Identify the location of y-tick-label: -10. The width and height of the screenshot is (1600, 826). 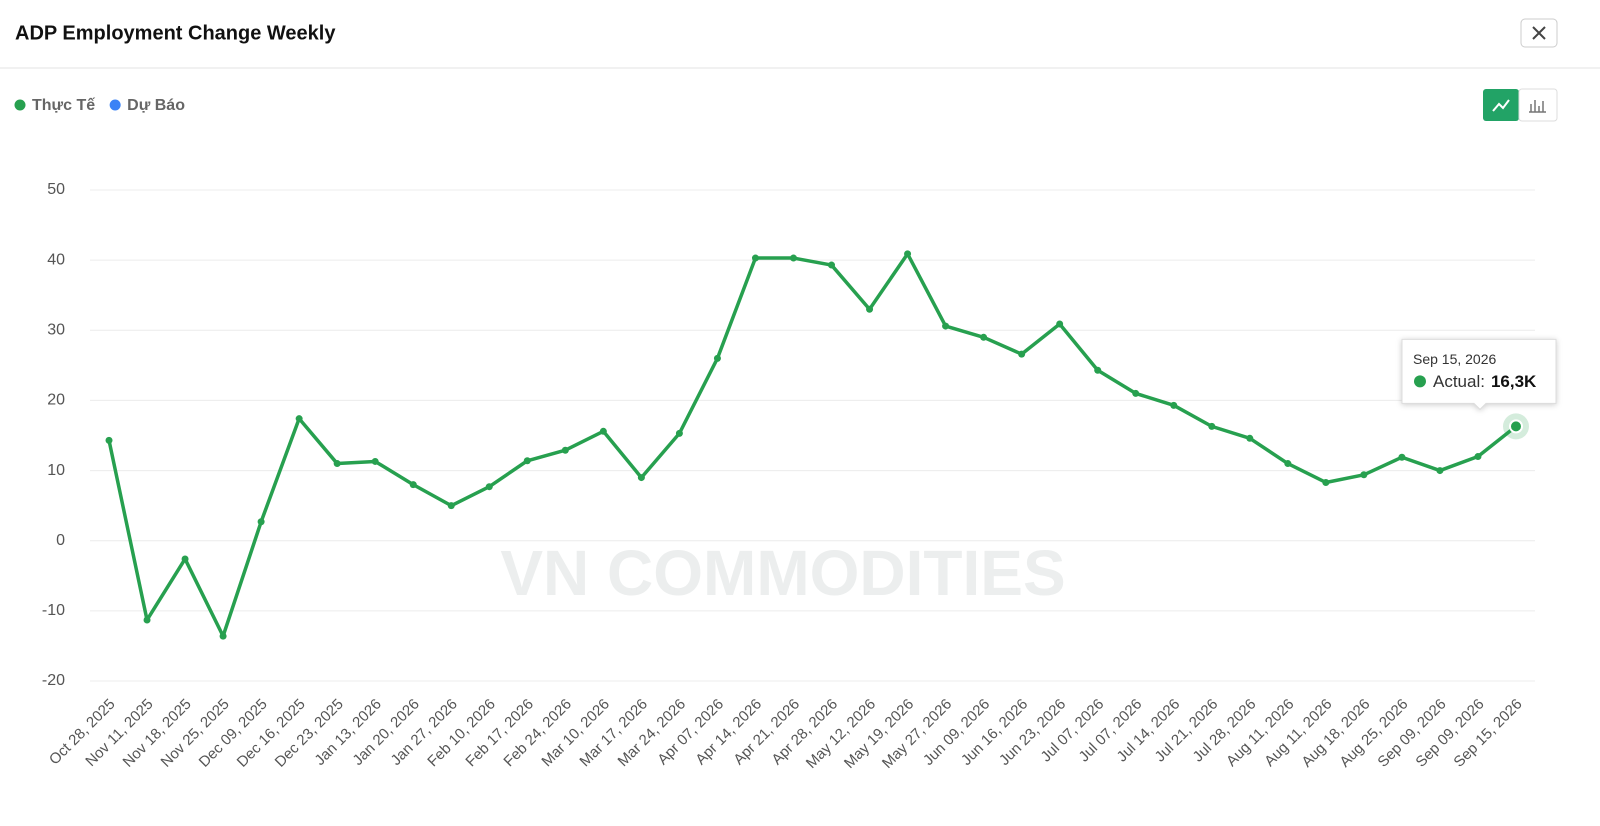
(53, 610).